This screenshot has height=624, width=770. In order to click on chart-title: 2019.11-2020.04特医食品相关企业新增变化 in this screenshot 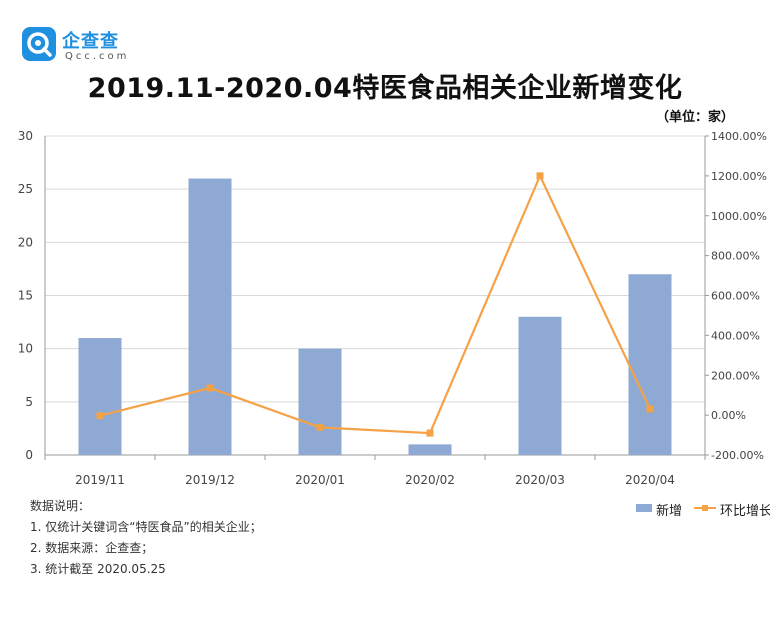, I will do `click(385, 88)`.